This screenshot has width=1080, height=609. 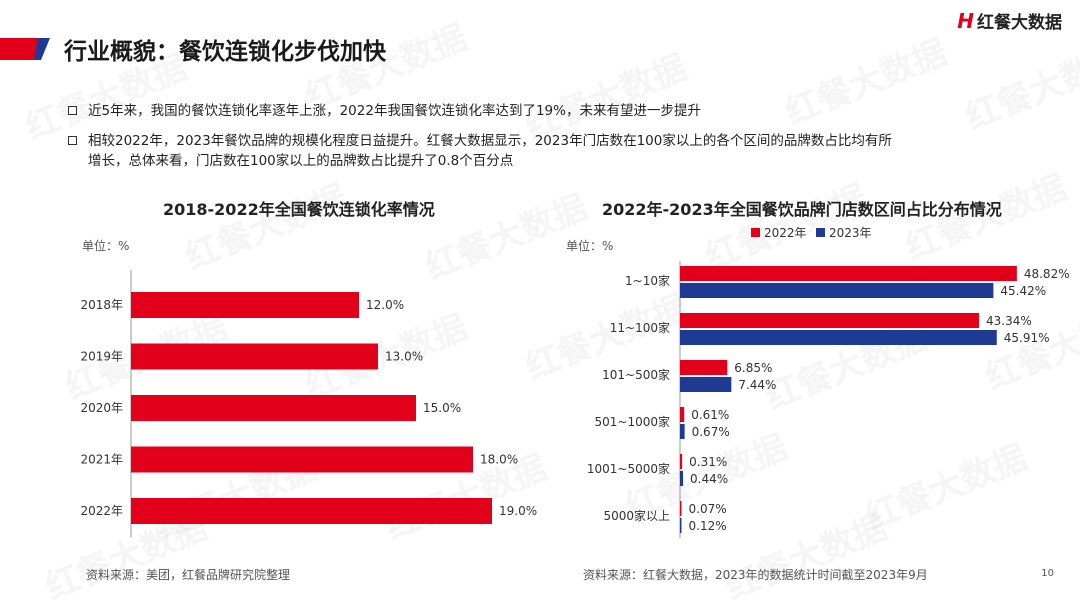 What do you see at coordinates (640, 327) in the screenshot?
I see `category-label: 11~100家` at bounding box center [640, 327].